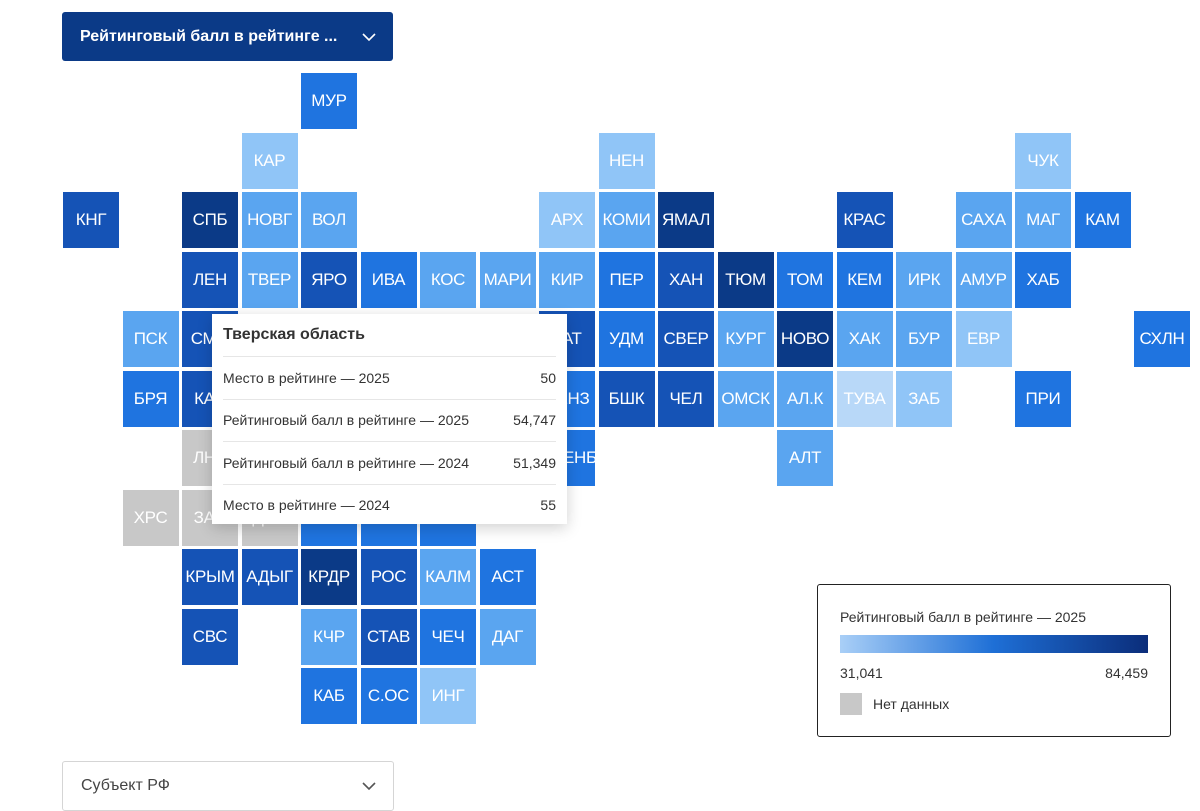 The width and height of the screenshot is (1200, 811). Describe the element at coordinates (210, 279) in the screenshot. I see `region-tile: ЛЕН` at that location.